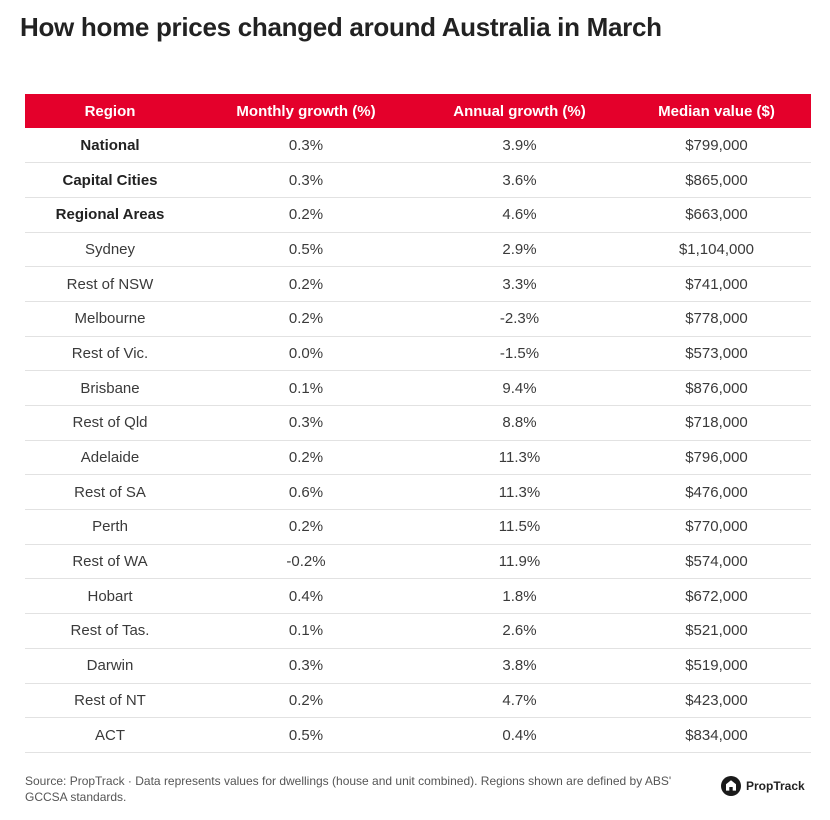 This screenshot has width=830, height=820. Describe the element at coordinates (418, 457) in the screenshot. I see `table-row: Adelaide 0.2% 11.3% $796,000` at that location.